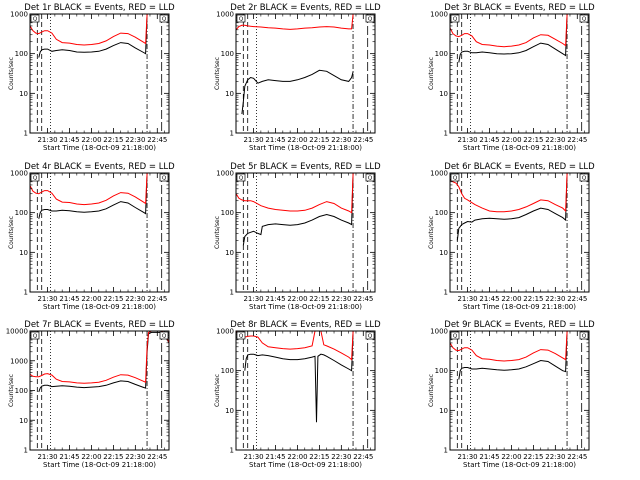 The height and width of the screenshot is (480, 640). Describe the element at coordinates (519, 325) in the screenshot. I see `panel-title: Det 9r BLACK = Events, RED = LLD` at that location.